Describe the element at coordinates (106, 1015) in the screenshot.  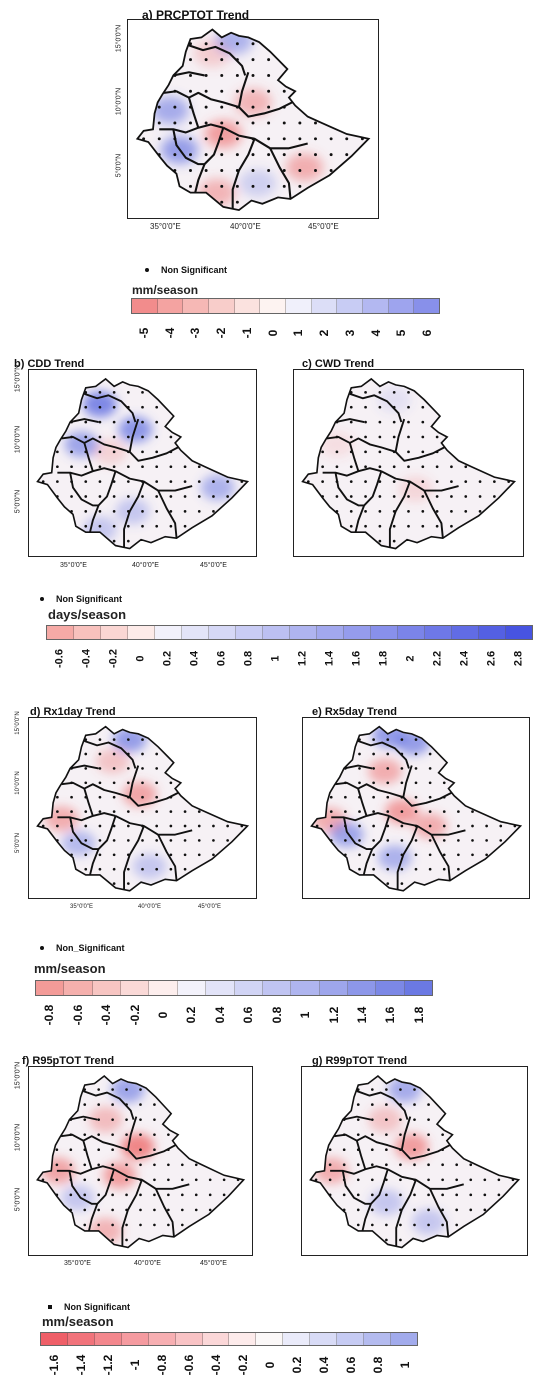
I see `colorbar-tick-label: -0.4` at that location.